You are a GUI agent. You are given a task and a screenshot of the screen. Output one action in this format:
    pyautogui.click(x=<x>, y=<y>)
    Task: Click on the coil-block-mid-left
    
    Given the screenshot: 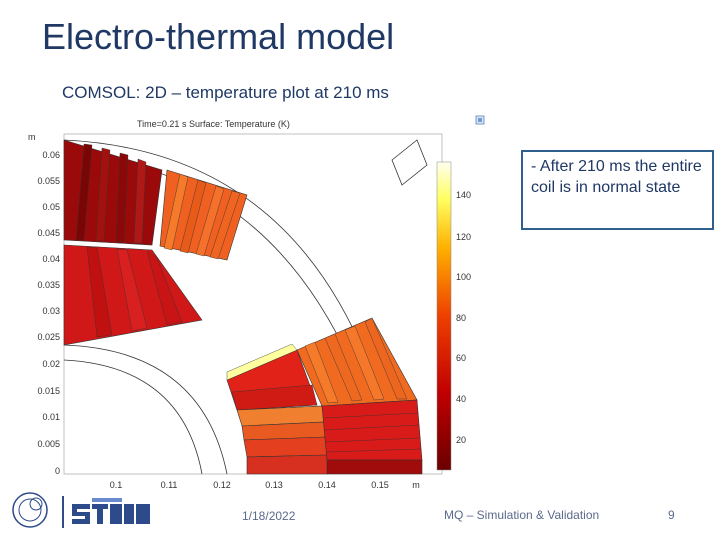 What is the action you would take?
    pyautogui.click(x=133, y=295)
    